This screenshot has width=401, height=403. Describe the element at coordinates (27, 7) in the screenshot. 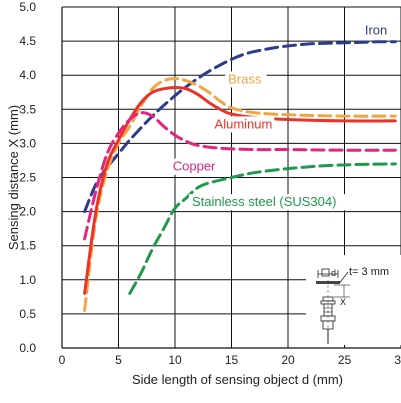

I see `y-tick-label: 5.0` at that location.